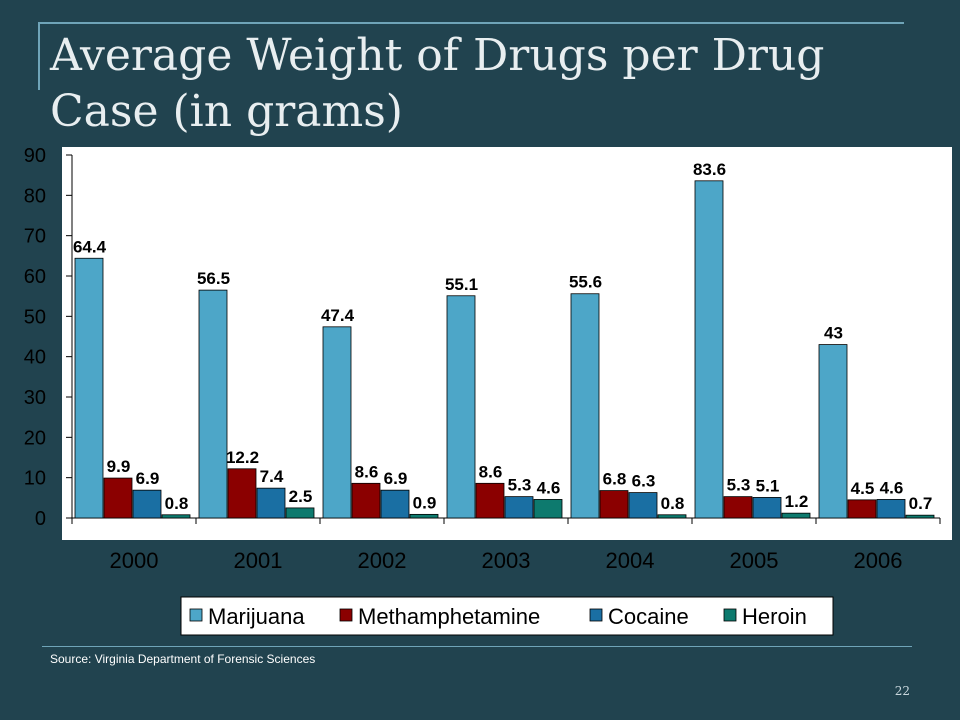  What do you see at coordinates (346, 615) in the screenshot?
I see `legend-swatch-methamphetamine` at bounding box center [346, 615].